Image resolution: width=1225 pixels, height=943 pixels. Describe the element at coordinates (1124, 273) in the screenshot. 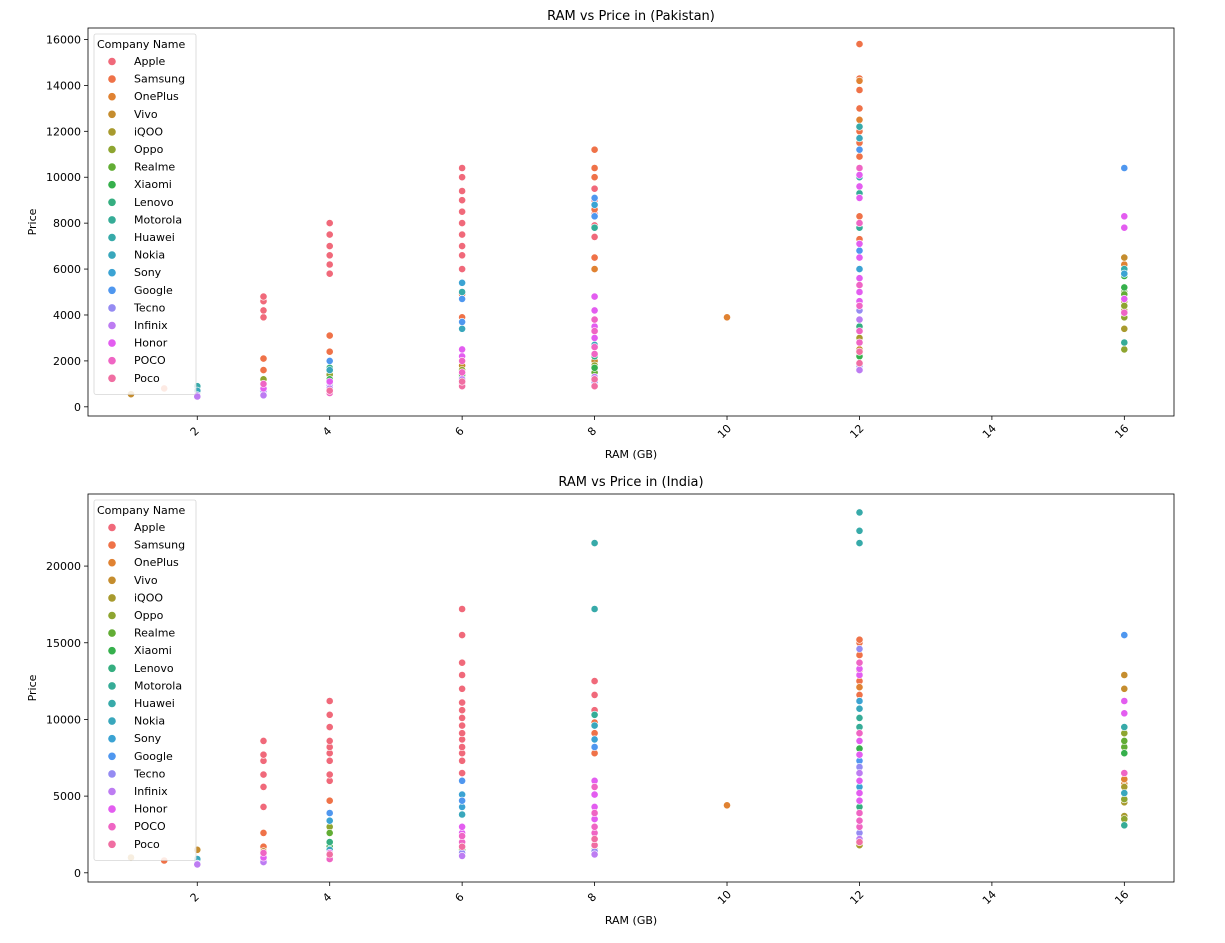

I see `data-point-sony` at that location.